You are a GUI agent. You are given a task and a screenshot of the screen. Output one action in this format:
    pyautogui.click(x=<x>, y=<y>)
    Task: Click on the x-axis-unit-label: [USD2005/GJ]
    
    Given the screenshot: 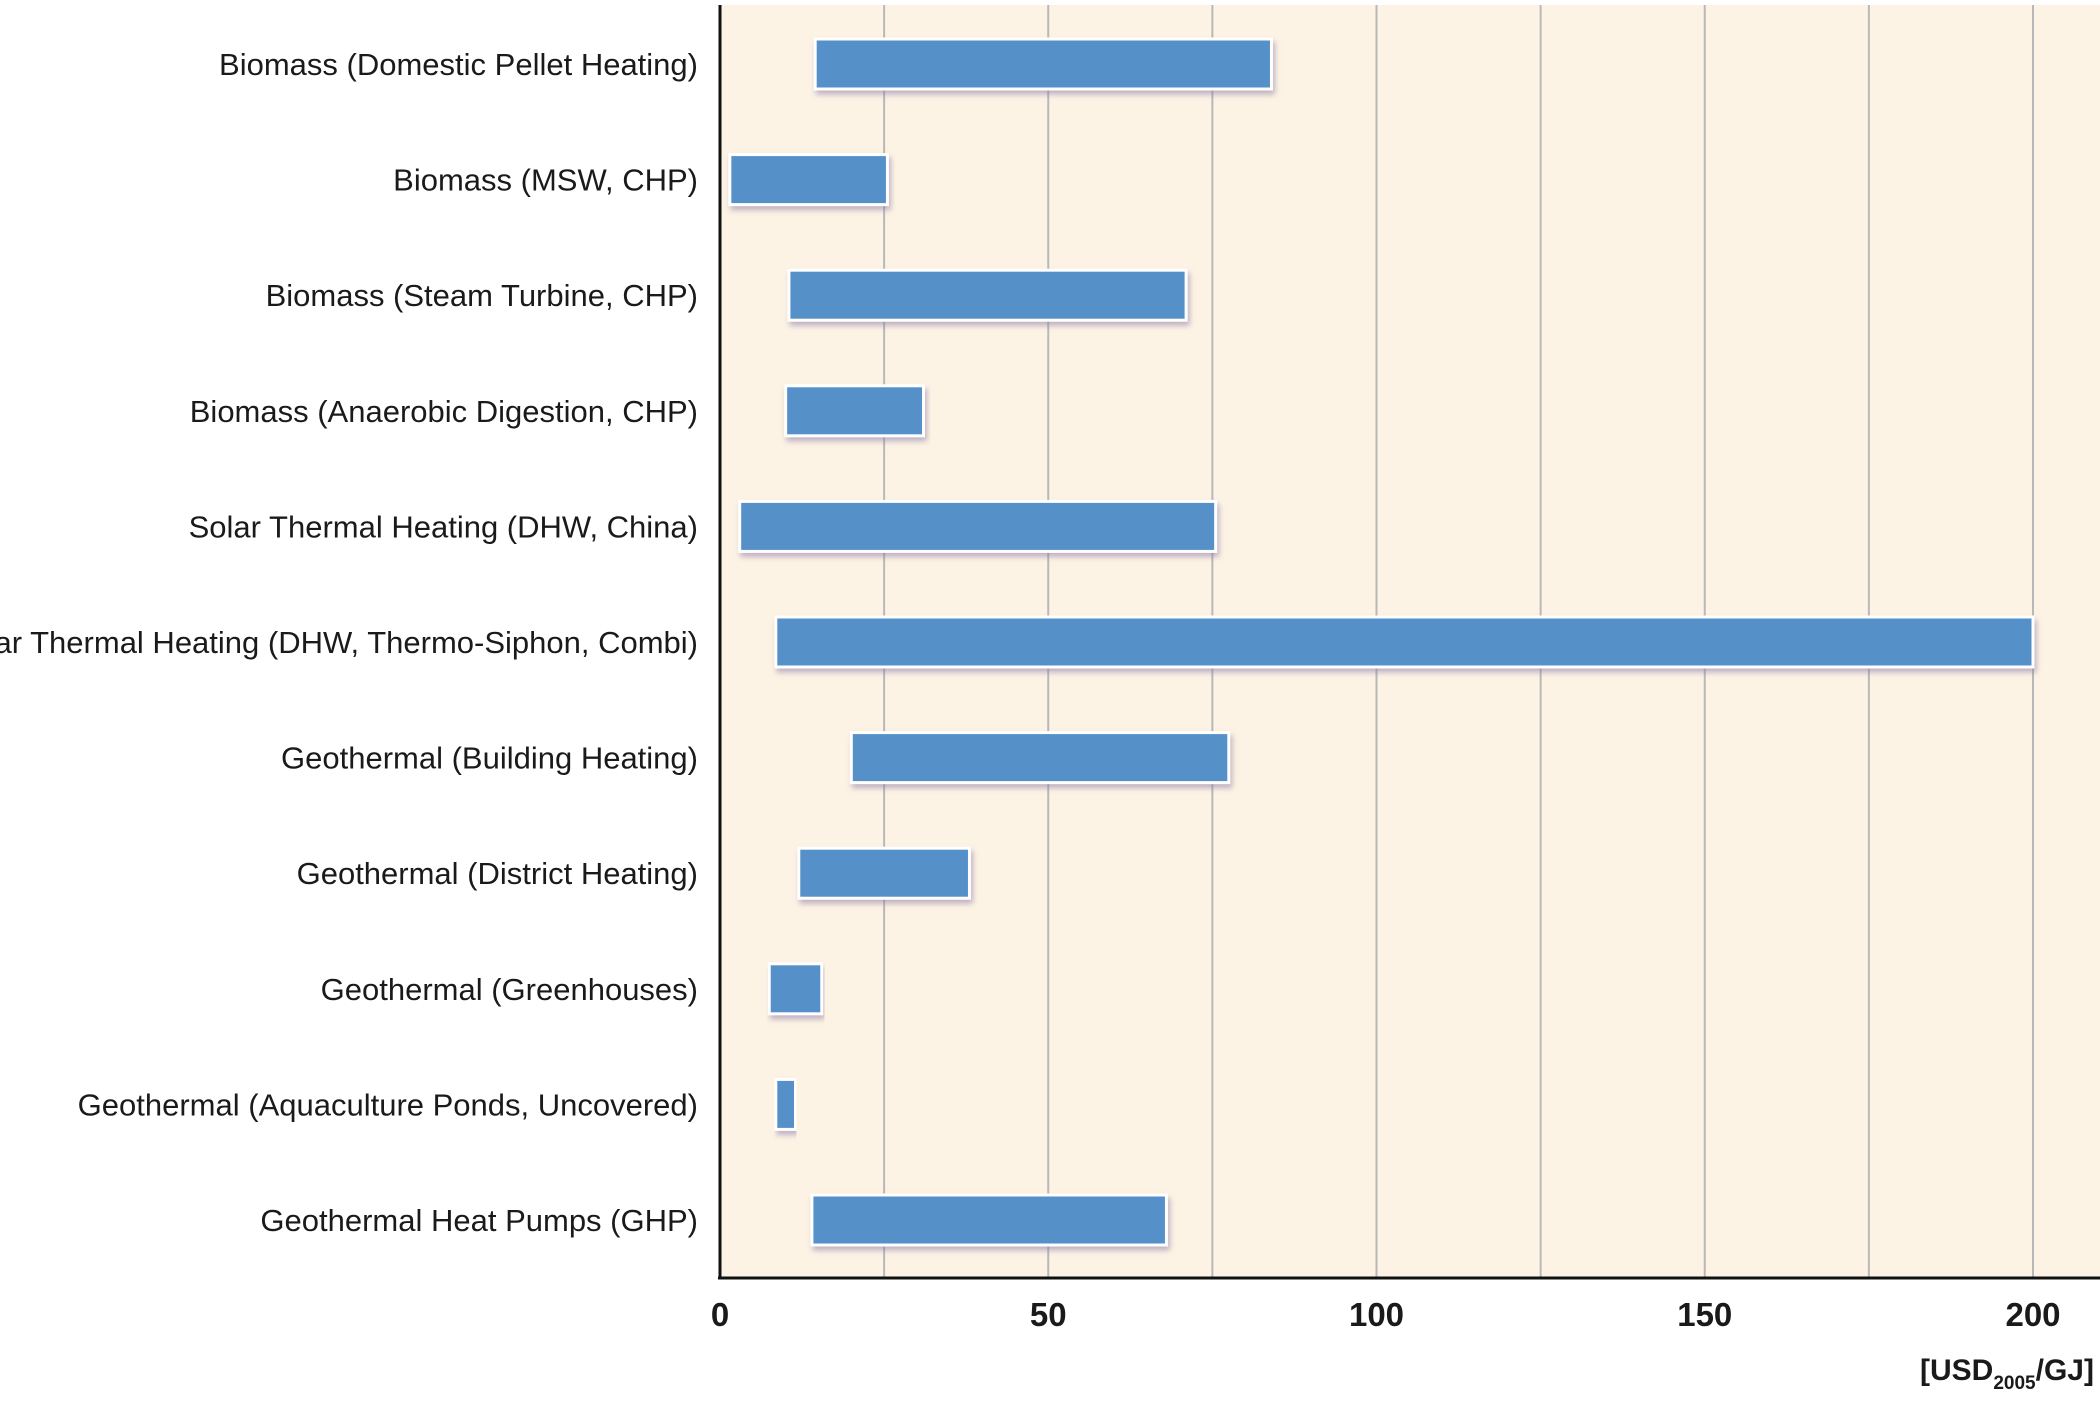 What is the action you would take?
    pyautogui.click(x=2007, y=1374)
    